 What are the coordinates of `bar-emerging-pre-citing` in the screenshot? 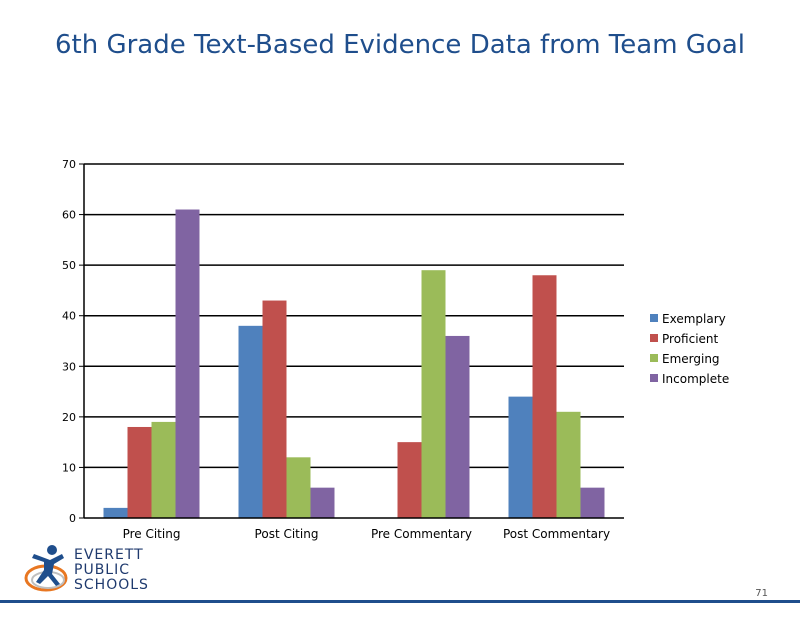 It's located at (163, 469).